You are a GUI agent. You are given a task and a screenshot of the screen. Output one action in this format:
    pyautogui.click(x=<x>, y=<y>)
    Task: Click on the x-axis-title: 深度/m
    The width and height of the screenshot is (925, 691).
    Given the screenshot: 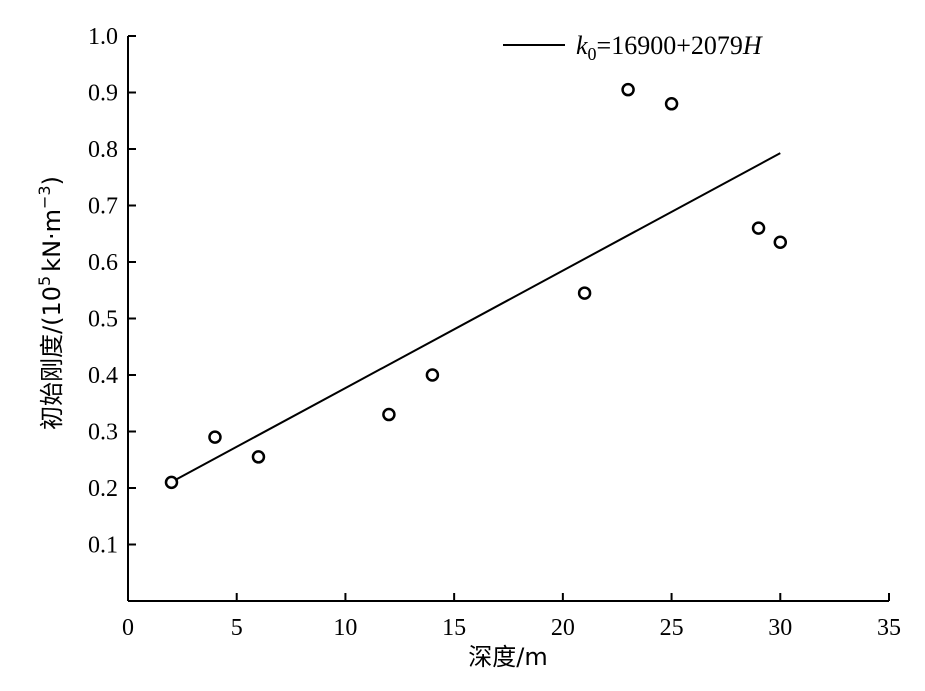 What is the action you would take?
    pyautogui.click(x=507, y=657)
    